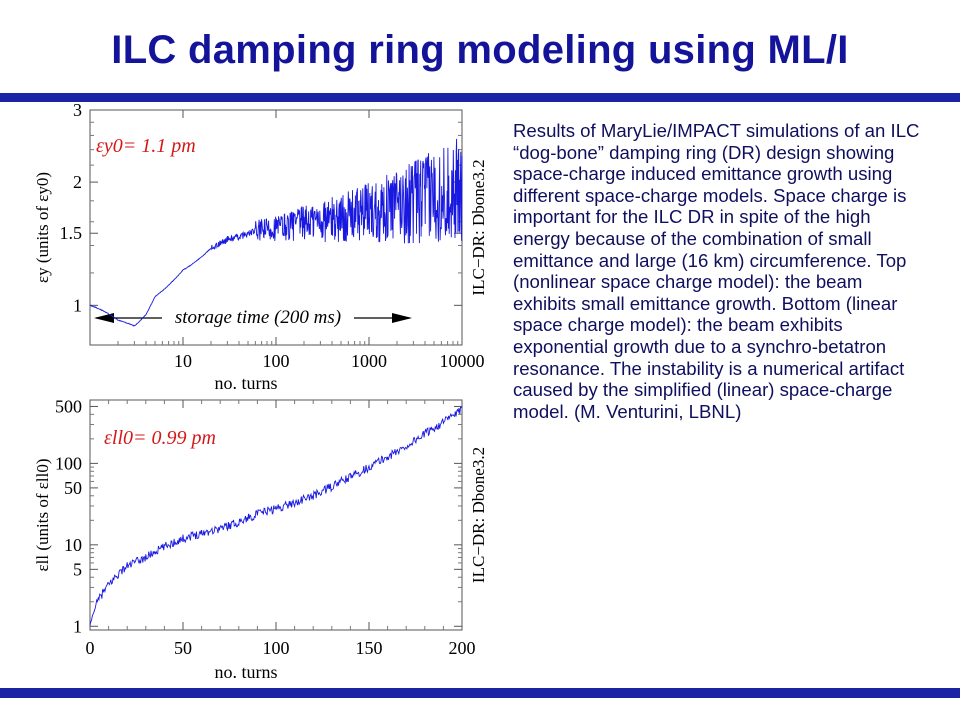 The image size is (960, 720). Describe the element at coordinates (160, 438) in the screenshot. I see `emittance-annotation: εll0= 0.99 pm` at that location.